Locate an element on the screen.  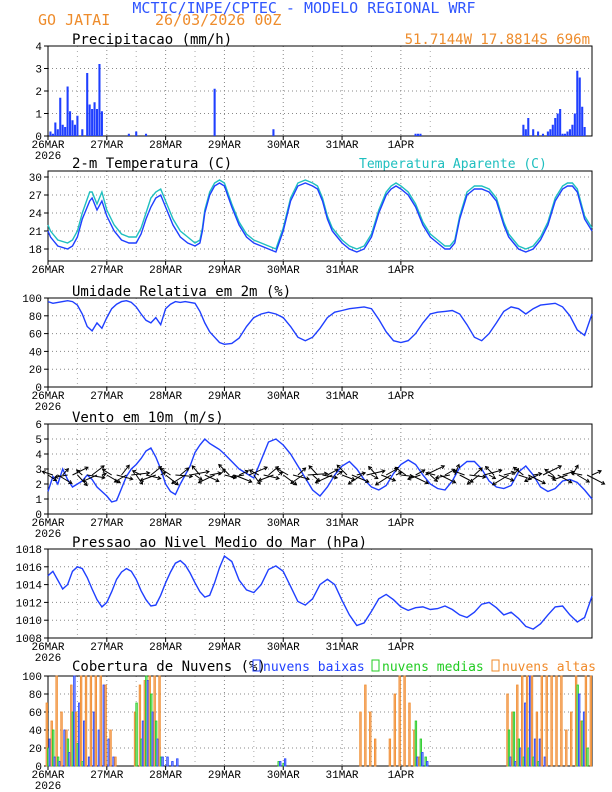
legend-high-swatch is located at coordinates (495, 665).